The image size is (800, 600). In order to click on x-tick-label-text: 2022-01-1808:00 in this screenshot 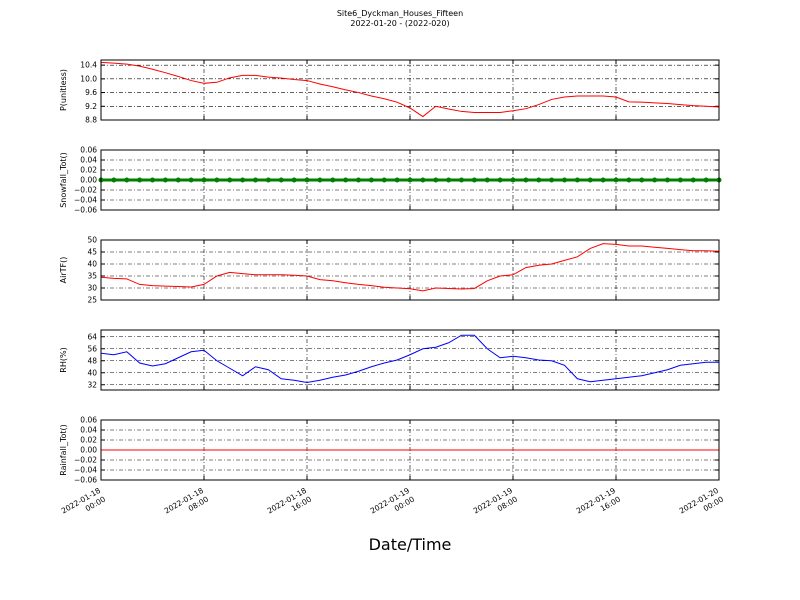, I will do `click(186, 505)`.